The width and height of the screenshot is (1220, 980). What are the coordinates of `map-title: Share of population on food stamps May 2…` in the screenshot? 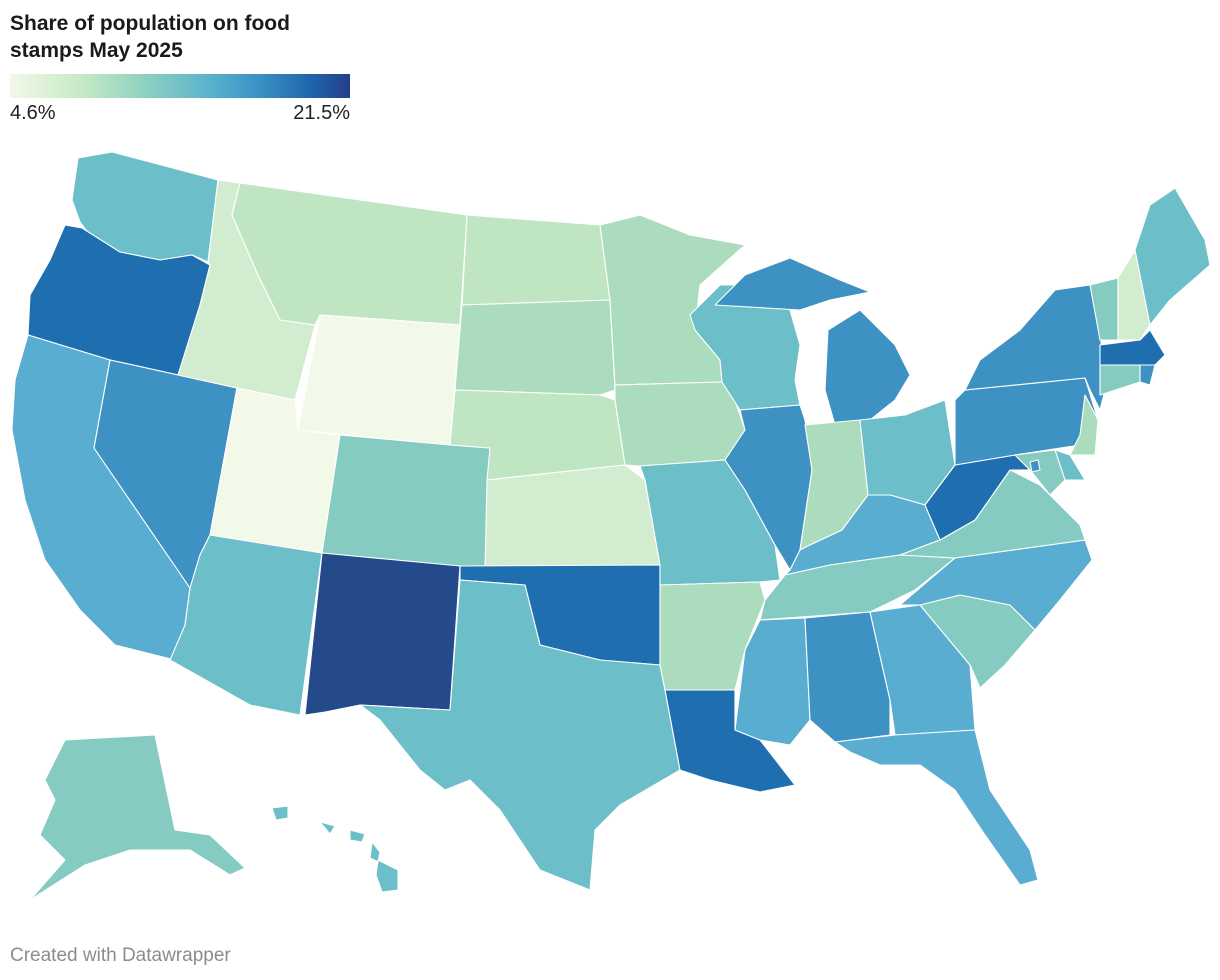 It's located at (150, 37).